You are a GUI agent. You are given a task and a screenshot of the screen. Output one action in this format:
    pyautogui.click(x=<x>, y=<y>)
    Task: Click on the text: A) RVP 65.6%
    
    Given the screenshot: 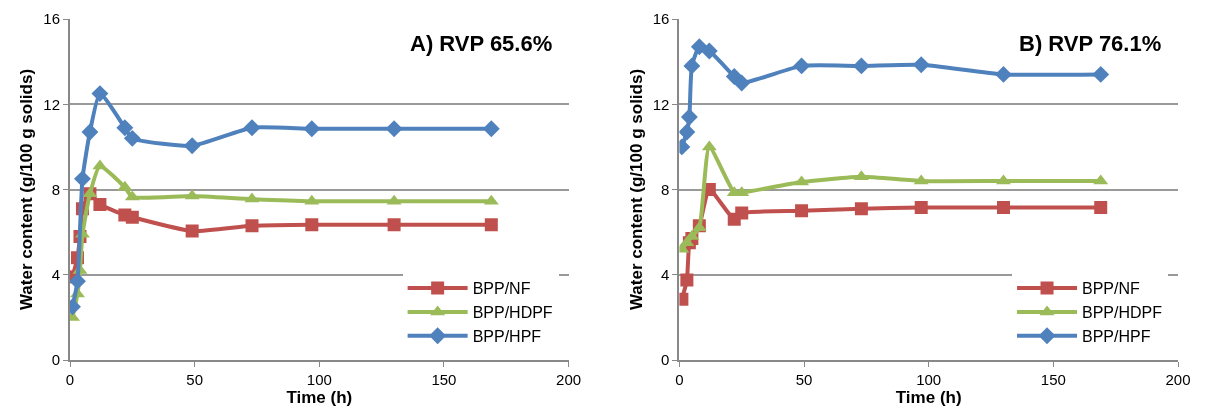 What is the action you would take?
    pyautogui.click(x=481, y=43)
    